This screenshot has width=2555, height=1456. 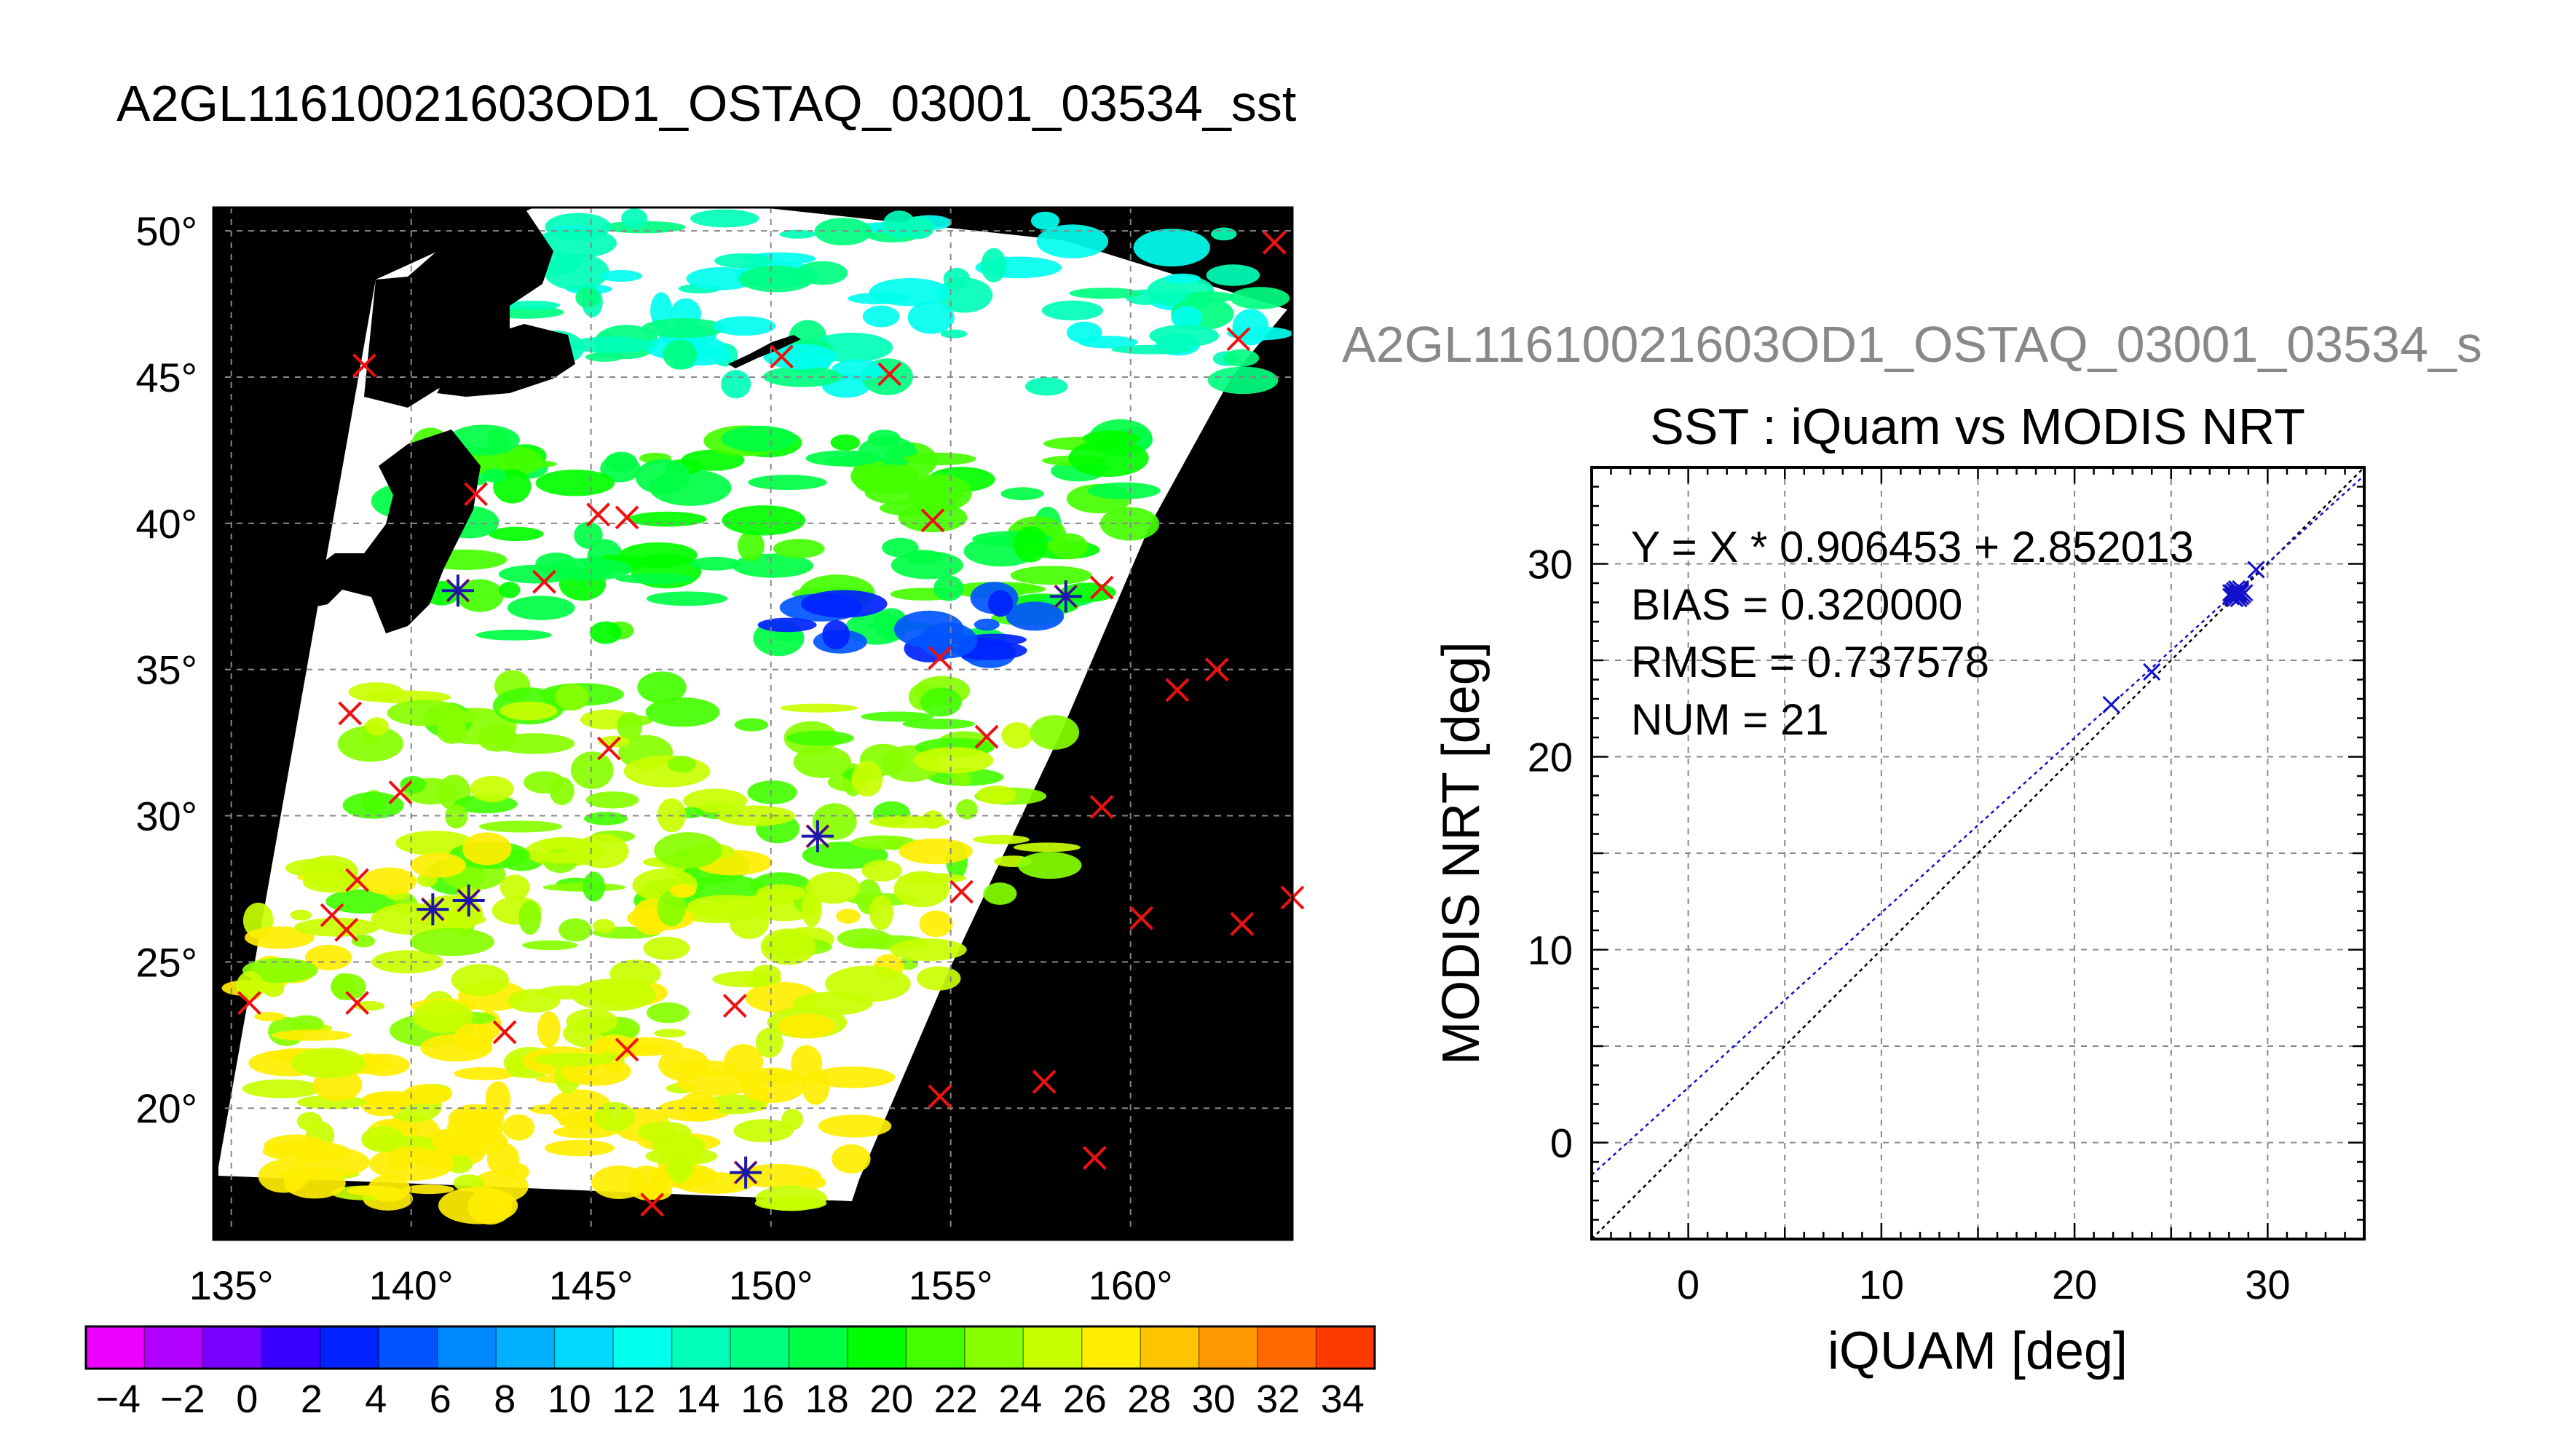 I want to click on scatter-x-tick-label: 0, so click(x=1688, y=1284).